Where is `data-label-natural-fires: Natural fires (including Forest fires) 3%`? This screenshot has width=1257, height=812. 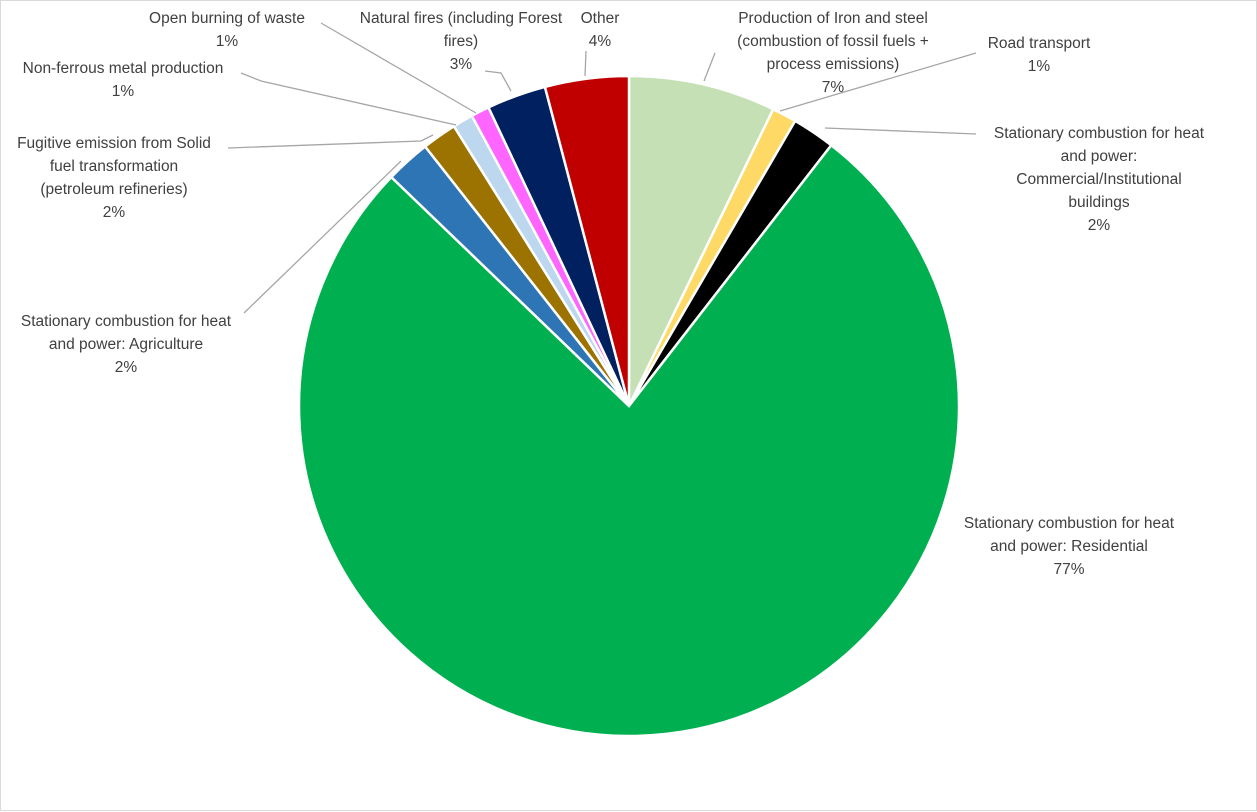
data-label-natural-fires: Natural fires (including Forest fires) 3% is located at coordinates (461, 41).